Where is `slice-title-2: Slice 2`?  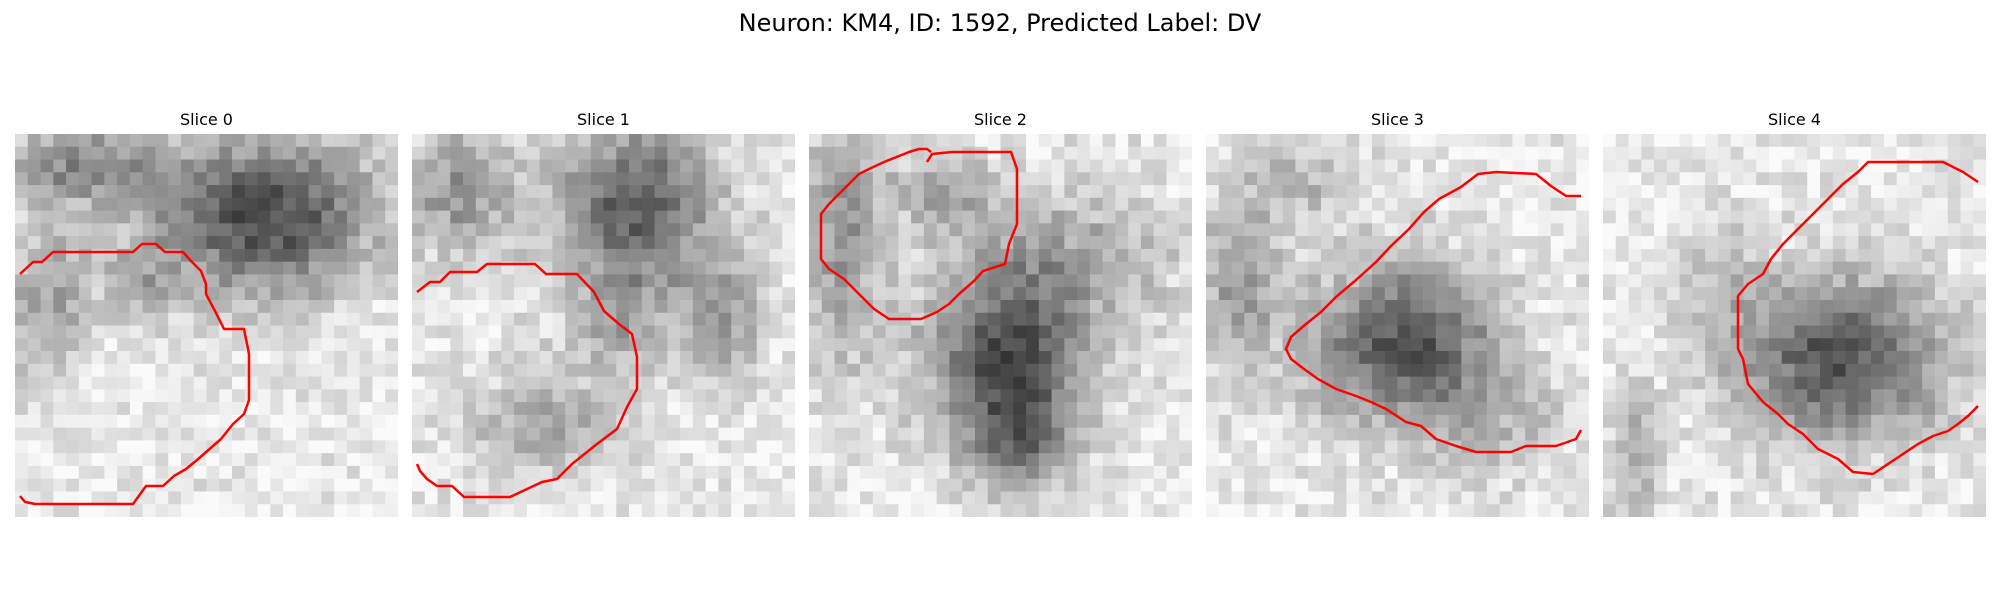 slice-title-2: Slice 2 is located at coordinates (1000, 119).